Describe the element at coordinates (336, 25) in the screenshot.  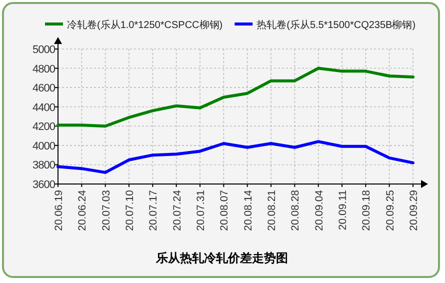
I see `legend-label: 热轧卷(乐从5.5*1500*CQ235B柳钢)` at that location.